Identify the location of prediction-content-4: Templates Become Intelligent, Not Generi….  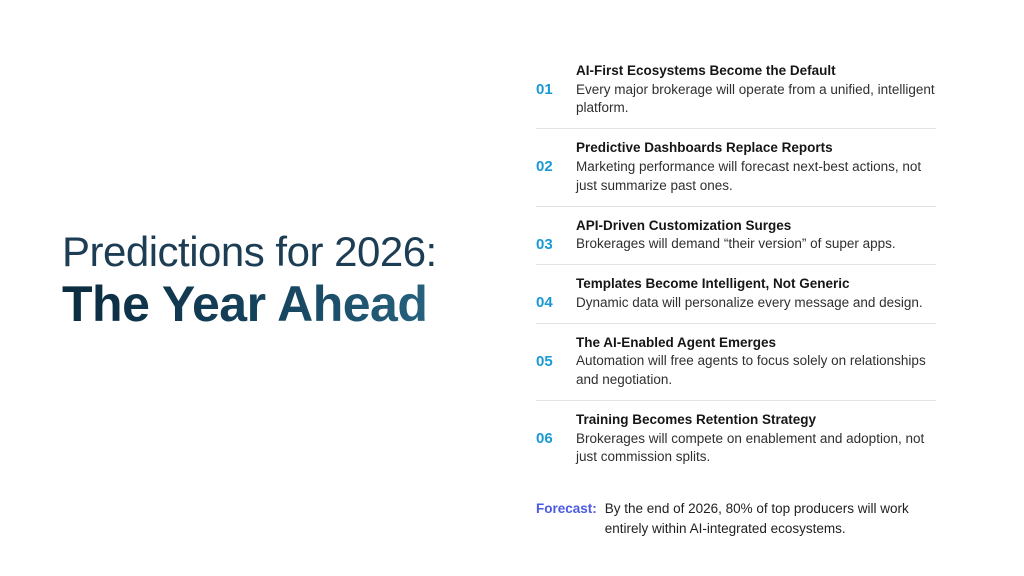
(756, 293).